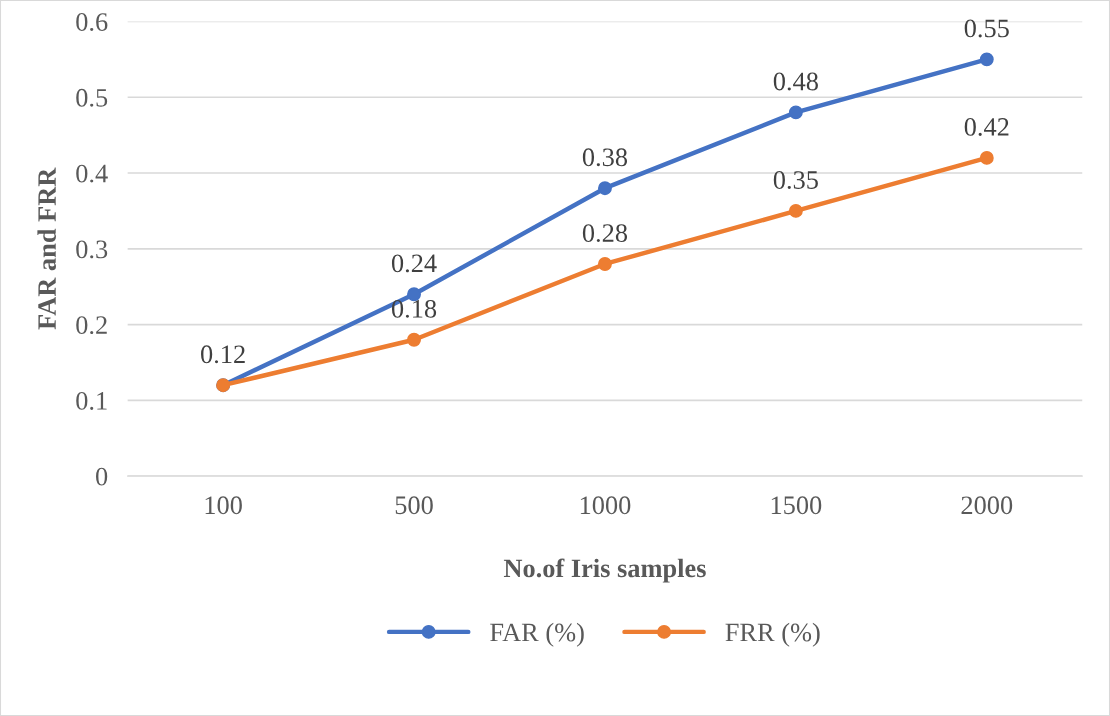 This screenshot has height=716, width=1110. What do you see at coordinates (605, 233) in the screenshot?
I see `data-label: 0.28` at bounding box center [605, 233].